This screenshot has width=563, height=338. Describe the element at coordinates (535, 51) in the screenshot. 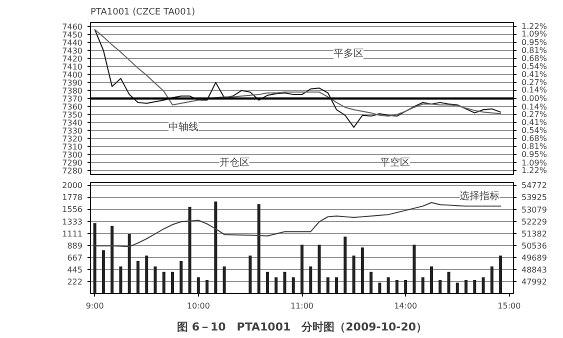

I see `y2-tick-label: 0.81%` at that location.